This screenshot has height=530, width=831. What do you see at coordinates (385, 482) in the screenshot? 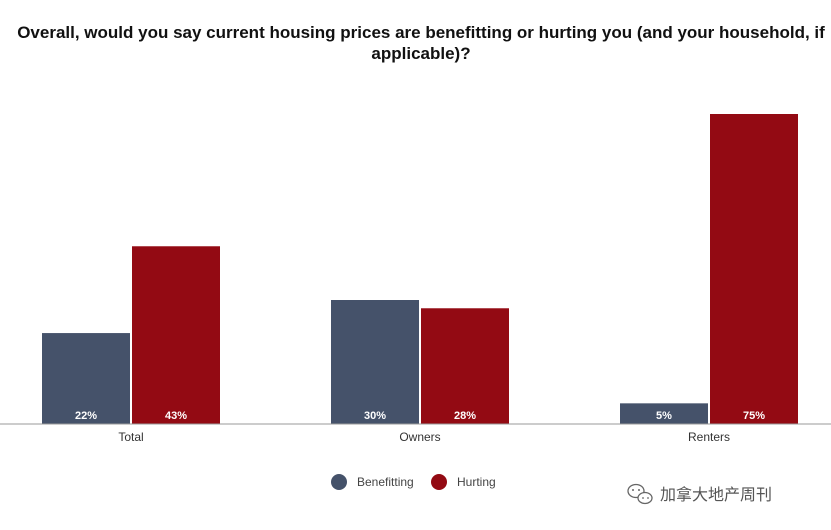
I see `legend-label-benefitting: Benefitting` at bounding box center [385, 482].